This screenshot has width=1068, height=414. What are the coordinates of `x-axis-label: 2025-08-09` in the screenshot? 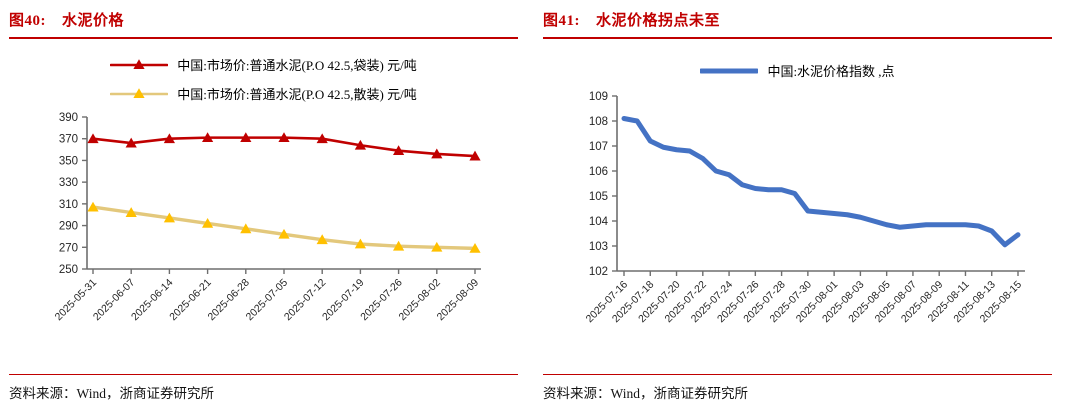 It's located at (458, 300).